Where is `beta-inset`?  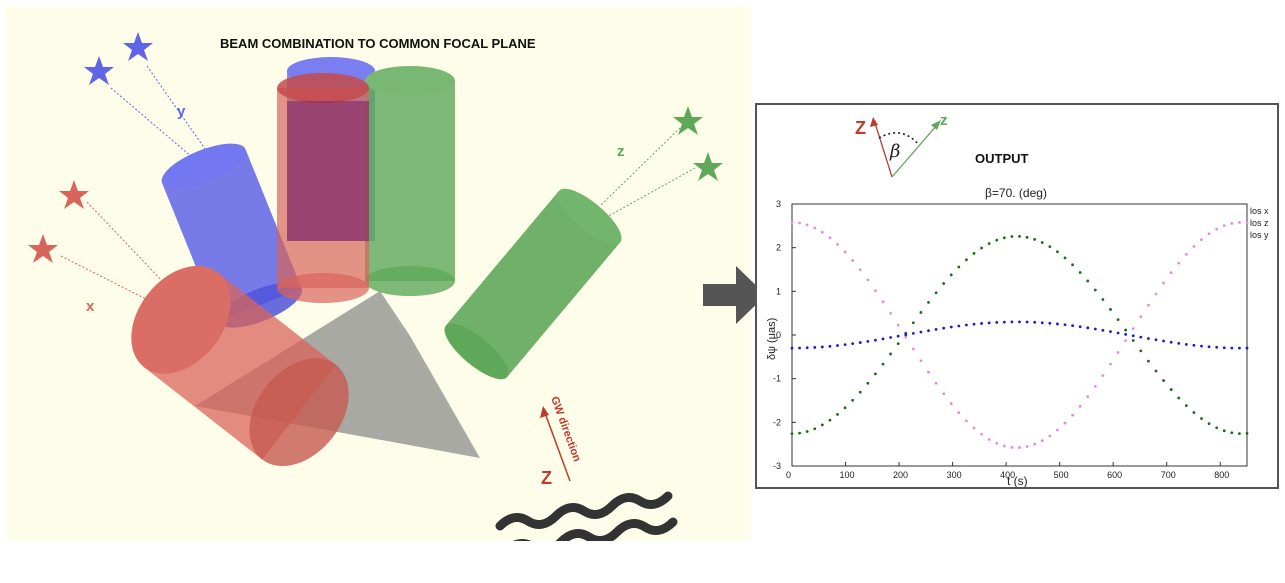
beta-inset is located at coordinates (905, 147).